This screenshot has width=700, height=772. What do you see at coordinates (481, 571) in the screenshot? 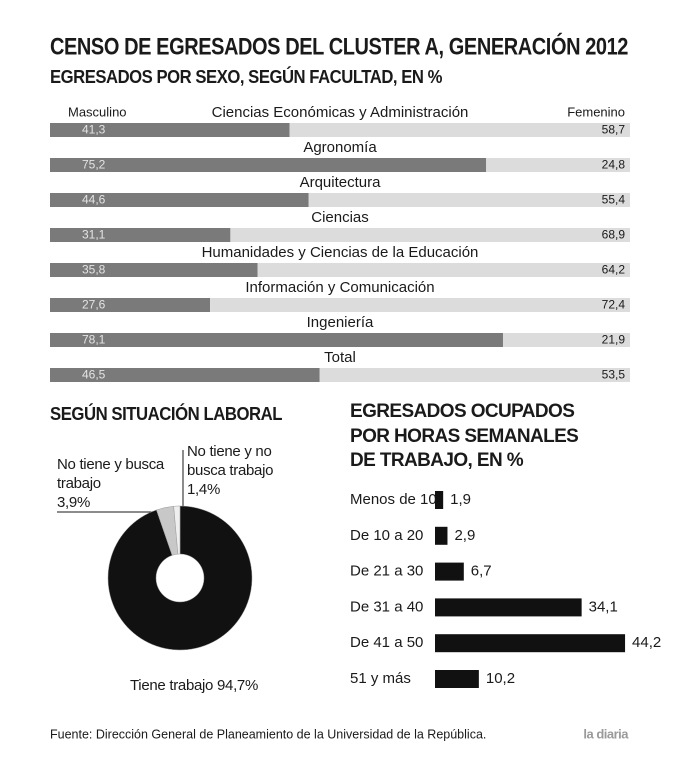
I see `value-label: 6,7` at bounding box center [481, 571].